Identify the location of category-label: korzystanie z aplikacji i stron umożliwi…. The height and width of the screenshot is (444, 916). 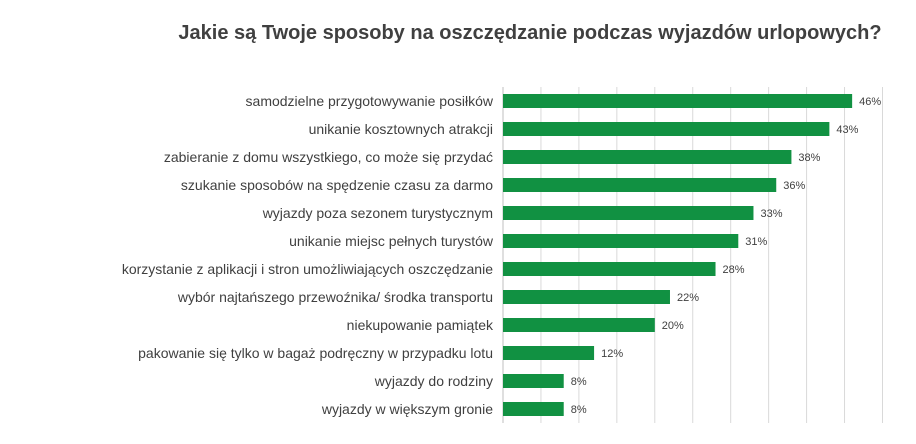
(307, 269).